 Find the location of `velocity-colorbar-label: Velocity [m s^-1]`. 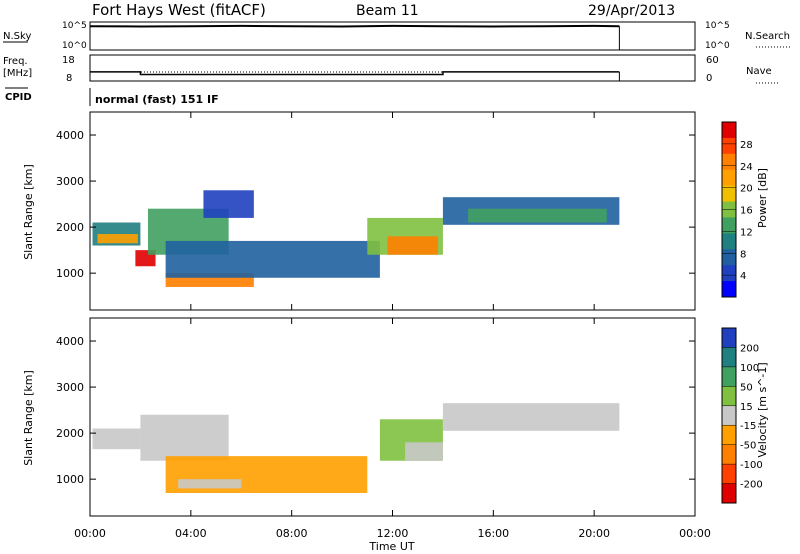

velocity-colorbar-label: Velocity [m s^-1] is located at coordinates (762, 409).